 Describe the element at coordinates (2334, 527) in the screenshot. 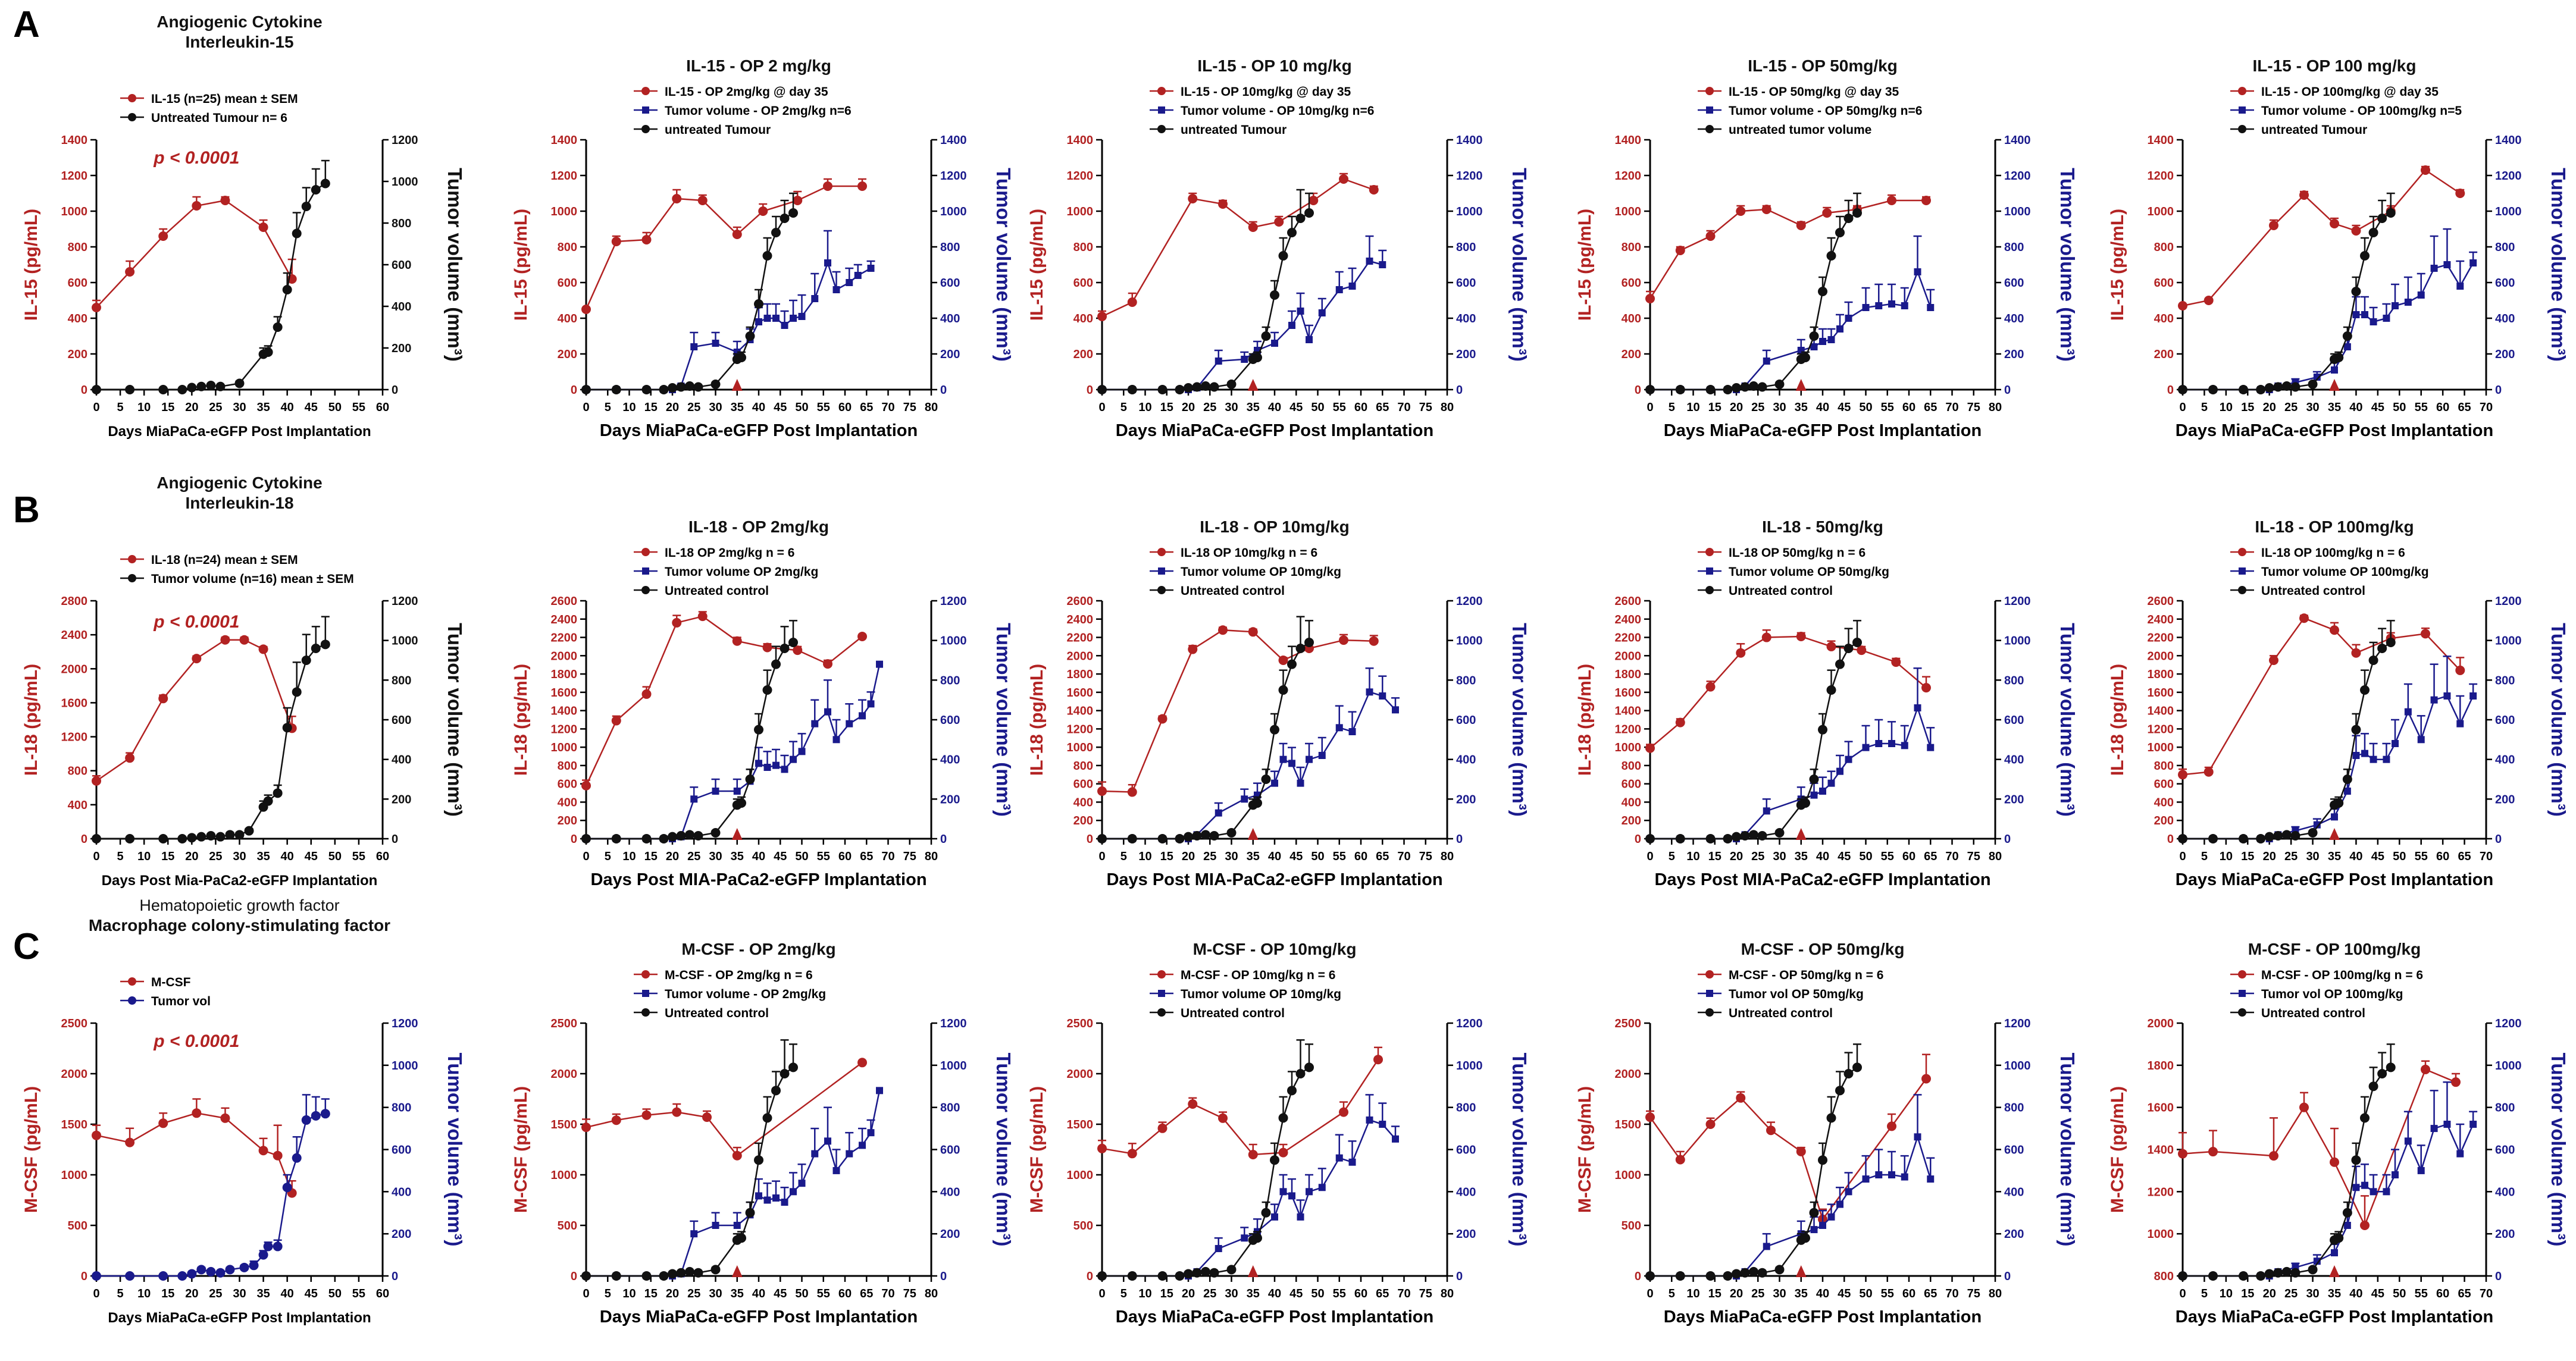

I see `chart-title: IL-18 - OP 100mg/kg` at that location.